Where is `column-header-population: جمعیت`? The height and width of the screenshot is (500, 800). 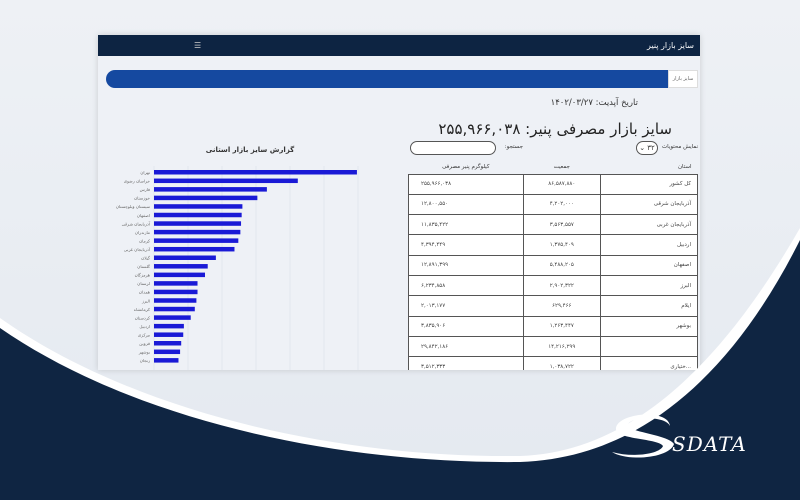 column-header-population: جمعیت is located at coordinates (561, 166).